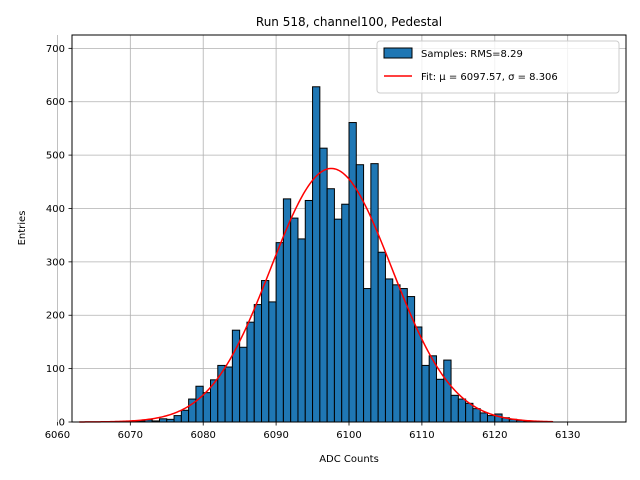  What do you see at coordinates (349, 22) in the screenshot?
I see `chart-title: Run 518, channel100, Pedestal` at bounding box center [349, 22].